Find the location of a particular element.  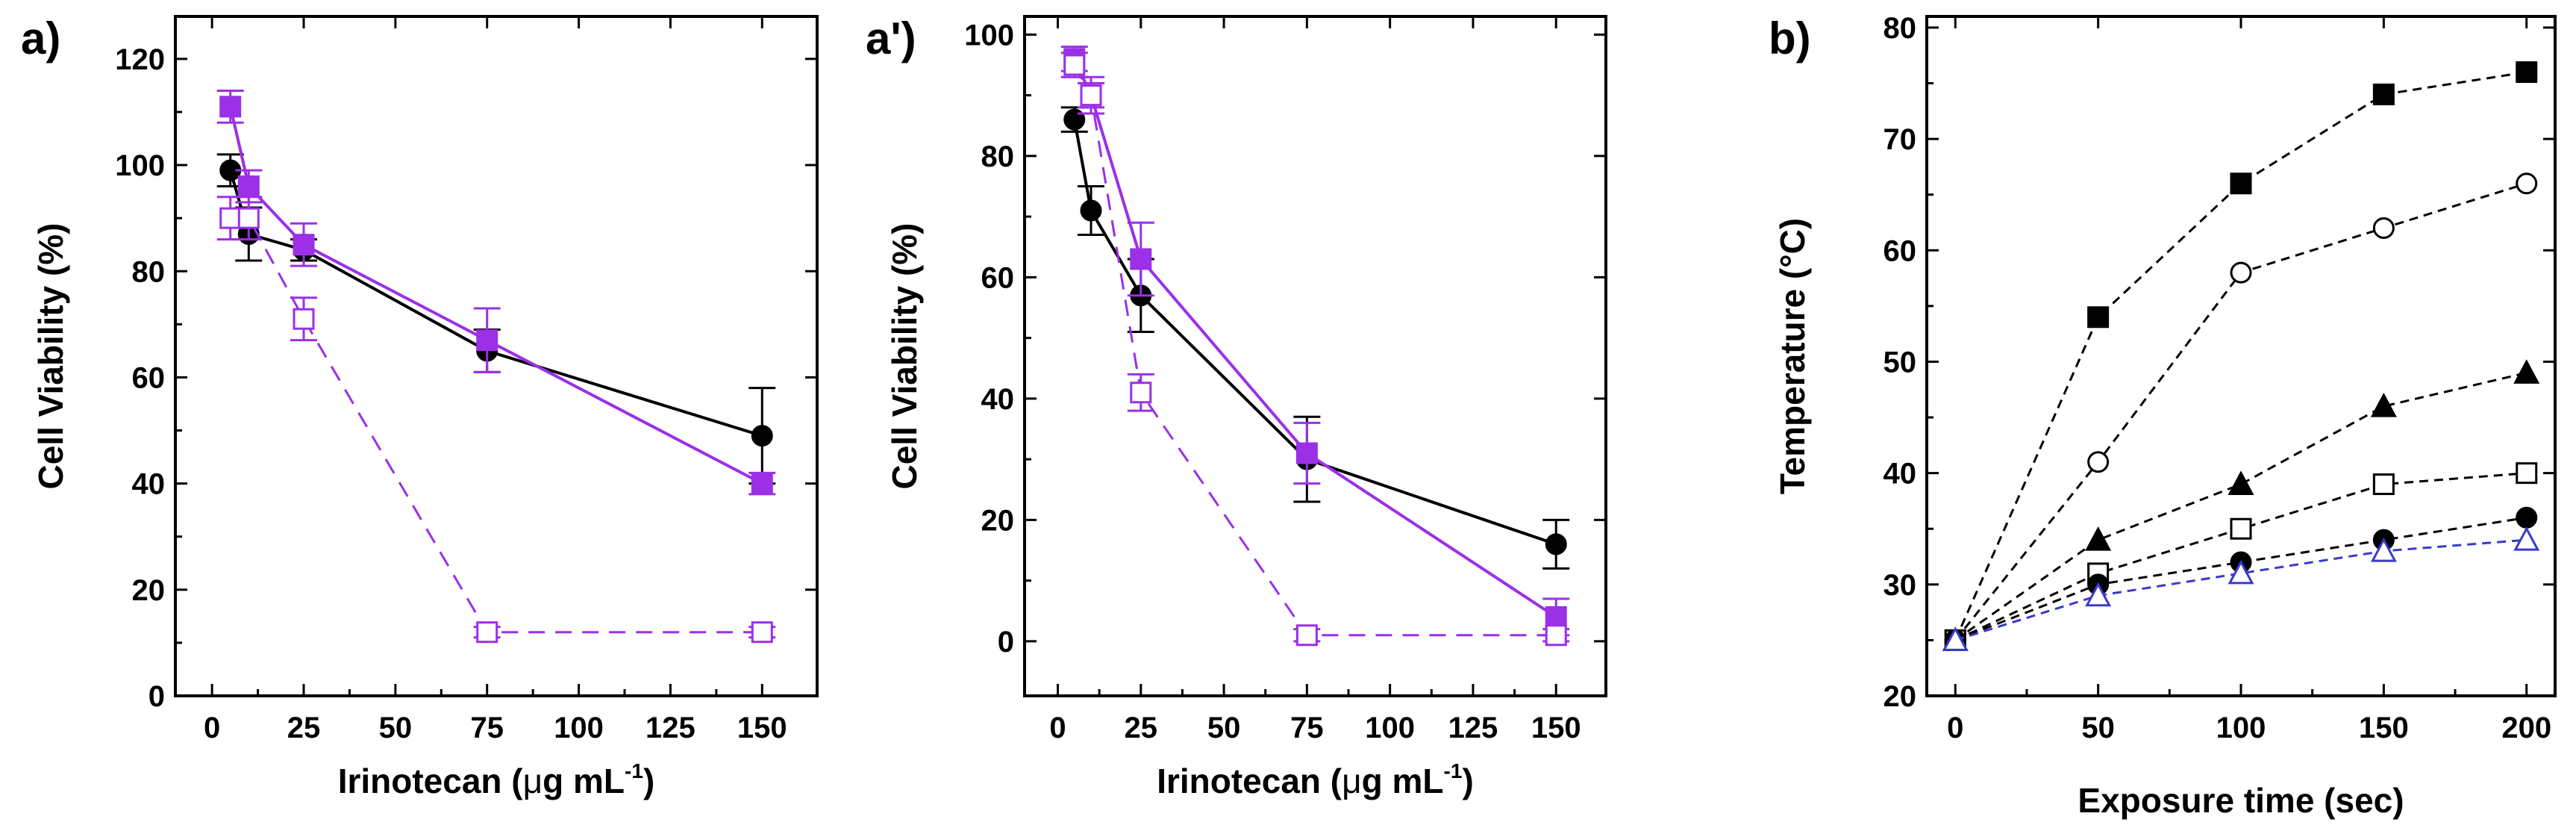

series-open-triangle is located at coordinates (2241, 588).